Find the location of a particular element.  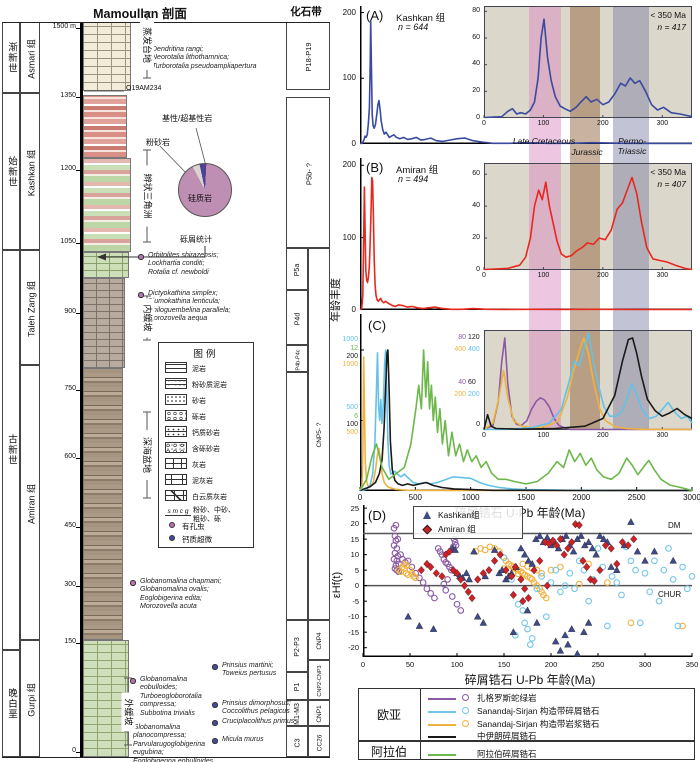

inset-b-curve-svg is located at coordinates (588, 217).